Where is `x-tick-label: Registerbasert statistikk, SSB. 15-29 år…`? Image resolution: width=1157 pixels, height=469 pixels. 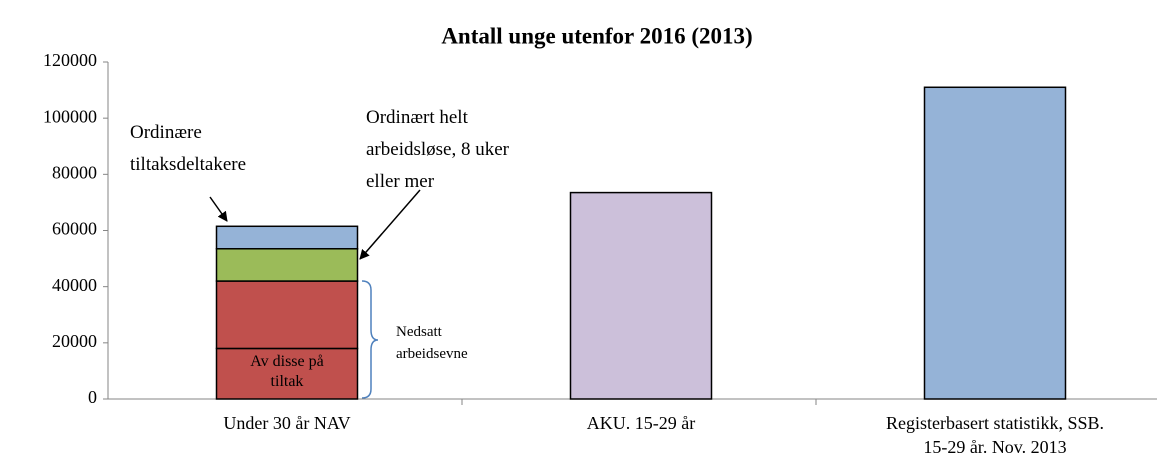
x-tick-label: Registerbasert statistikk, SSB. 15-29 år… is located at coordinates (995, 435).